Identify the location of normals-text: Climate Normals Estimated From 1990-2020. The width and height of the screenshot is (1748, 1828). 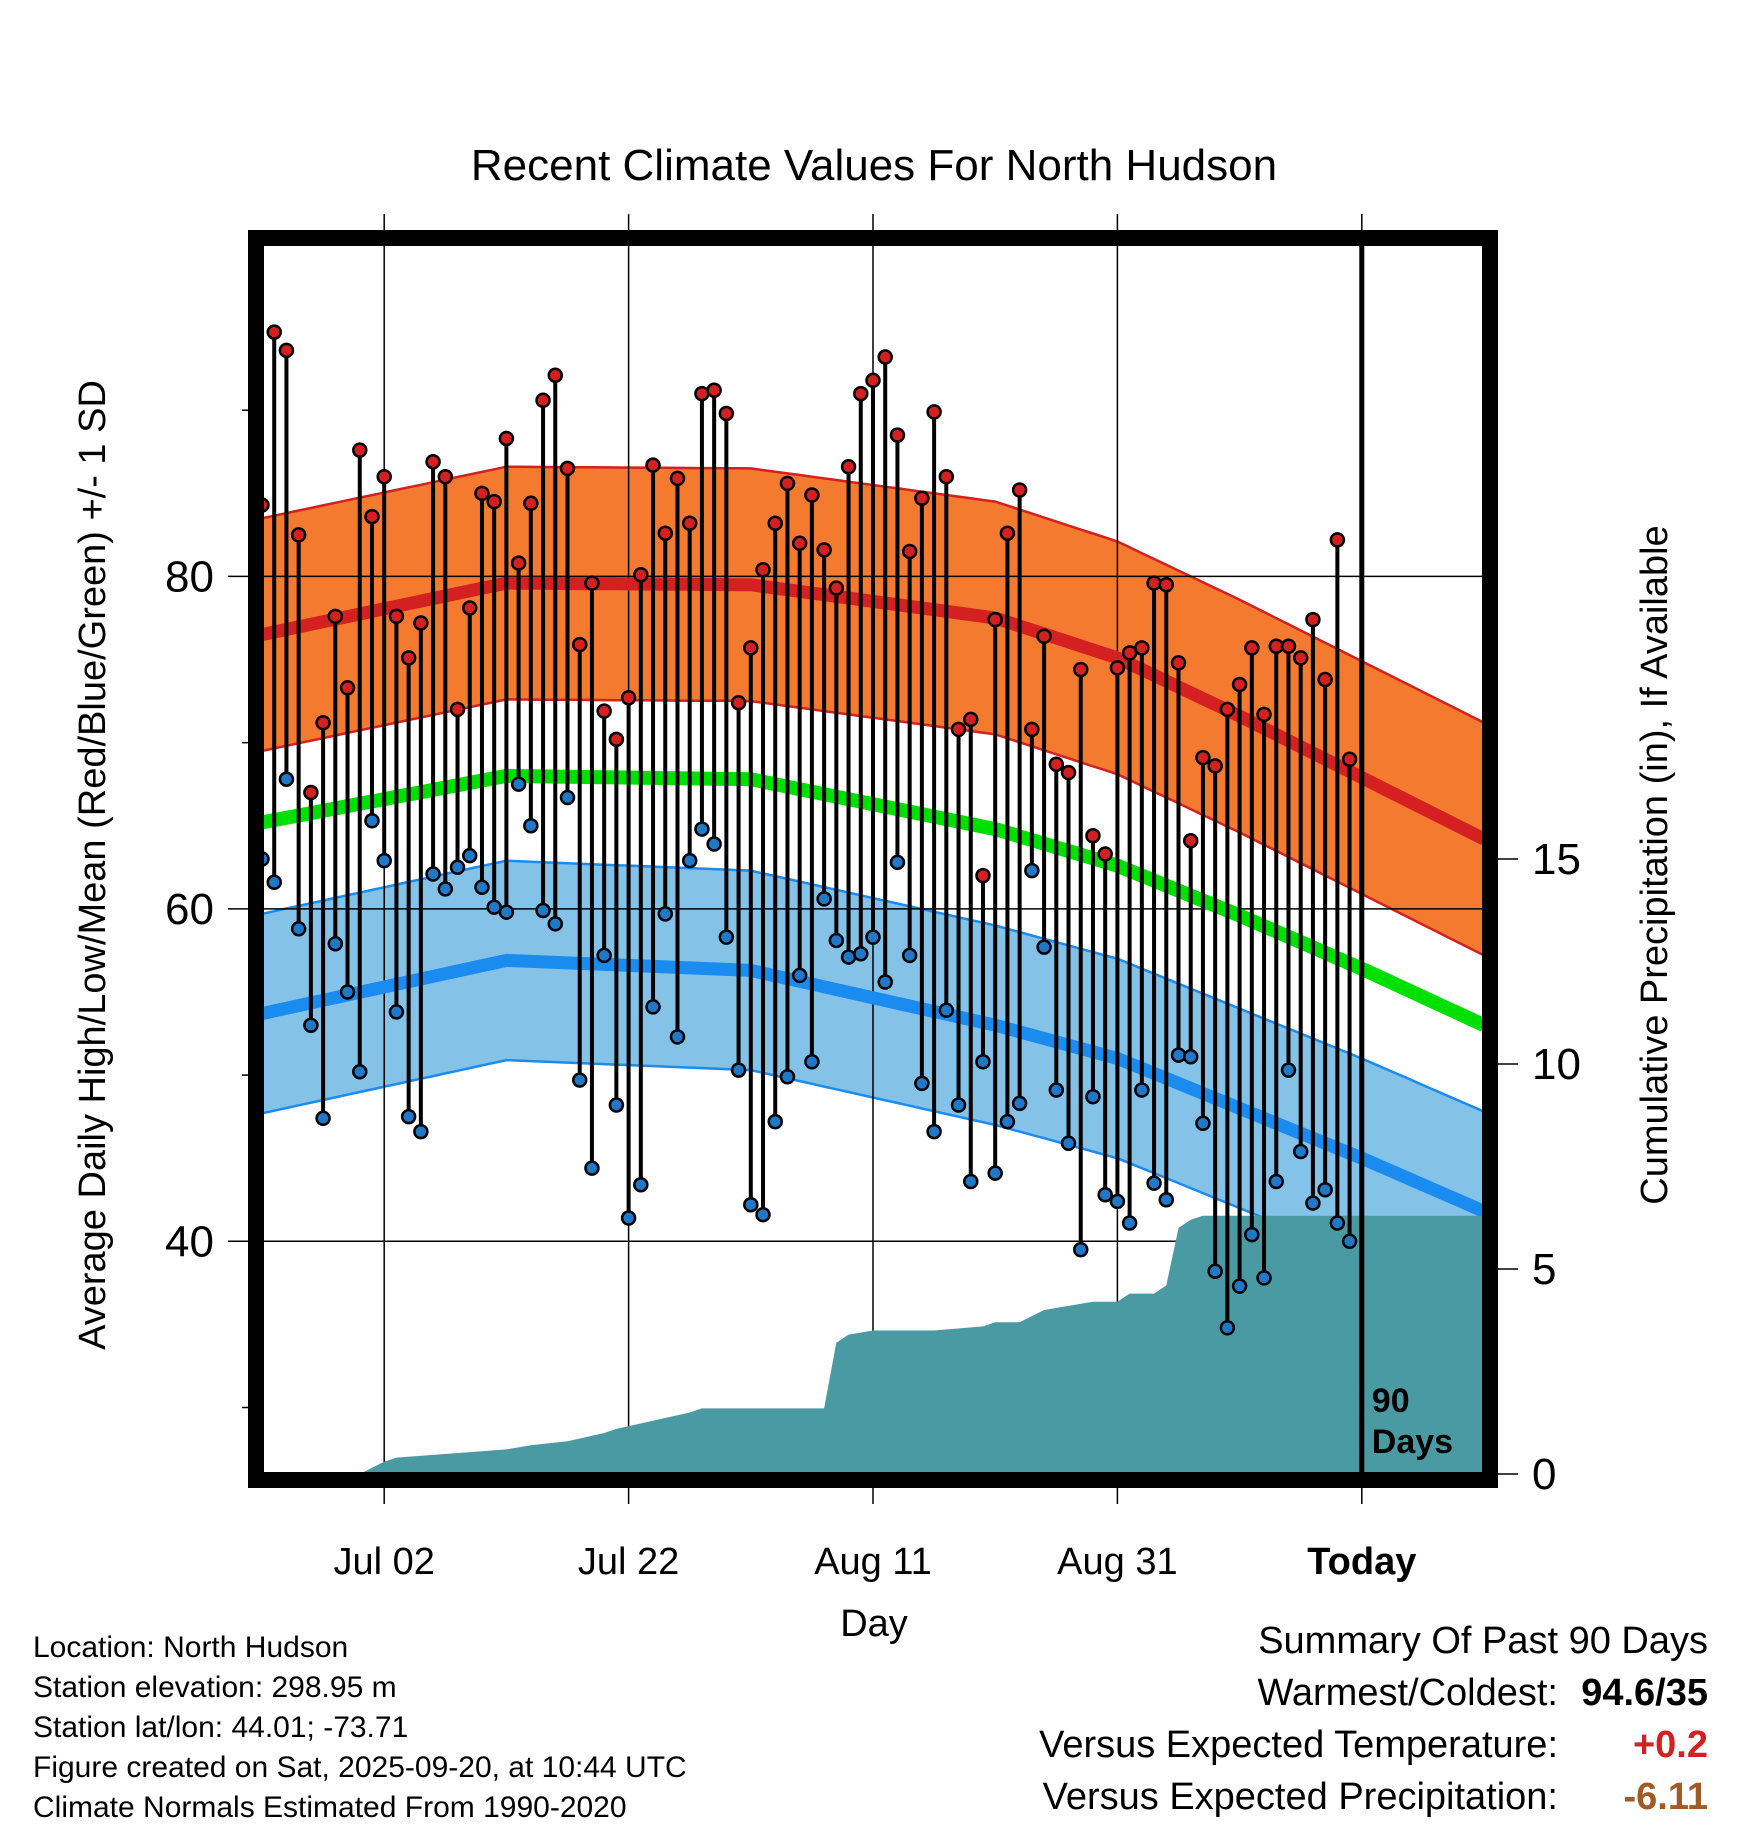
(330, 1807).